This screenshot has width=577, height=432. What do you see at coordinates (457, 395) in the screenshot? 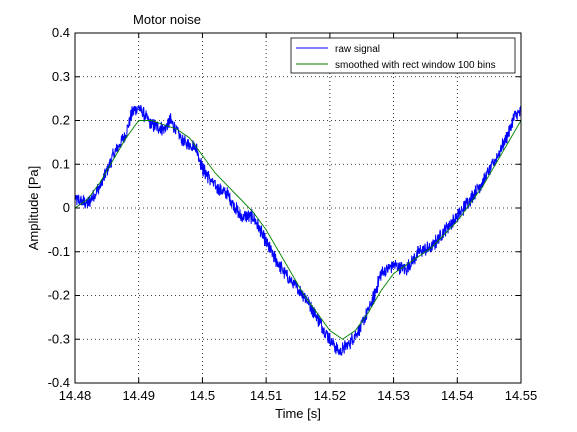
I see `x-tick-label: 14.54` at bounding box center [457, 395].